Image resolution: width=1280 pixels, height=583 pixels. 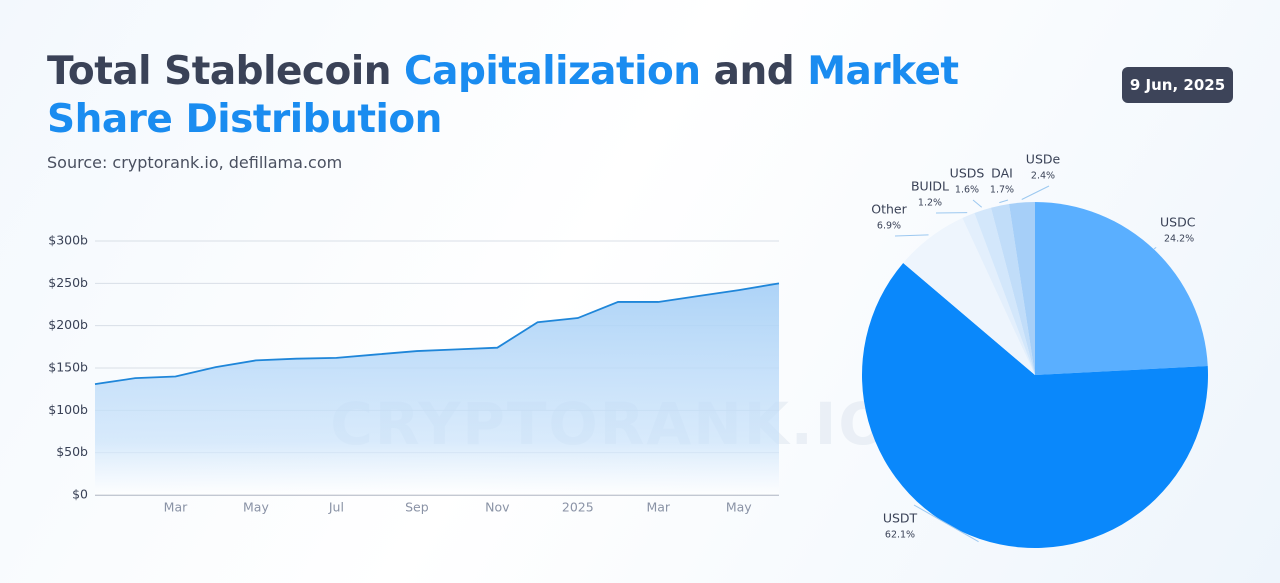 What do you see at coordinates (930, 186) in the screenshot?
I see `slice-label: BUIDL` at bounding box center [930, 186].